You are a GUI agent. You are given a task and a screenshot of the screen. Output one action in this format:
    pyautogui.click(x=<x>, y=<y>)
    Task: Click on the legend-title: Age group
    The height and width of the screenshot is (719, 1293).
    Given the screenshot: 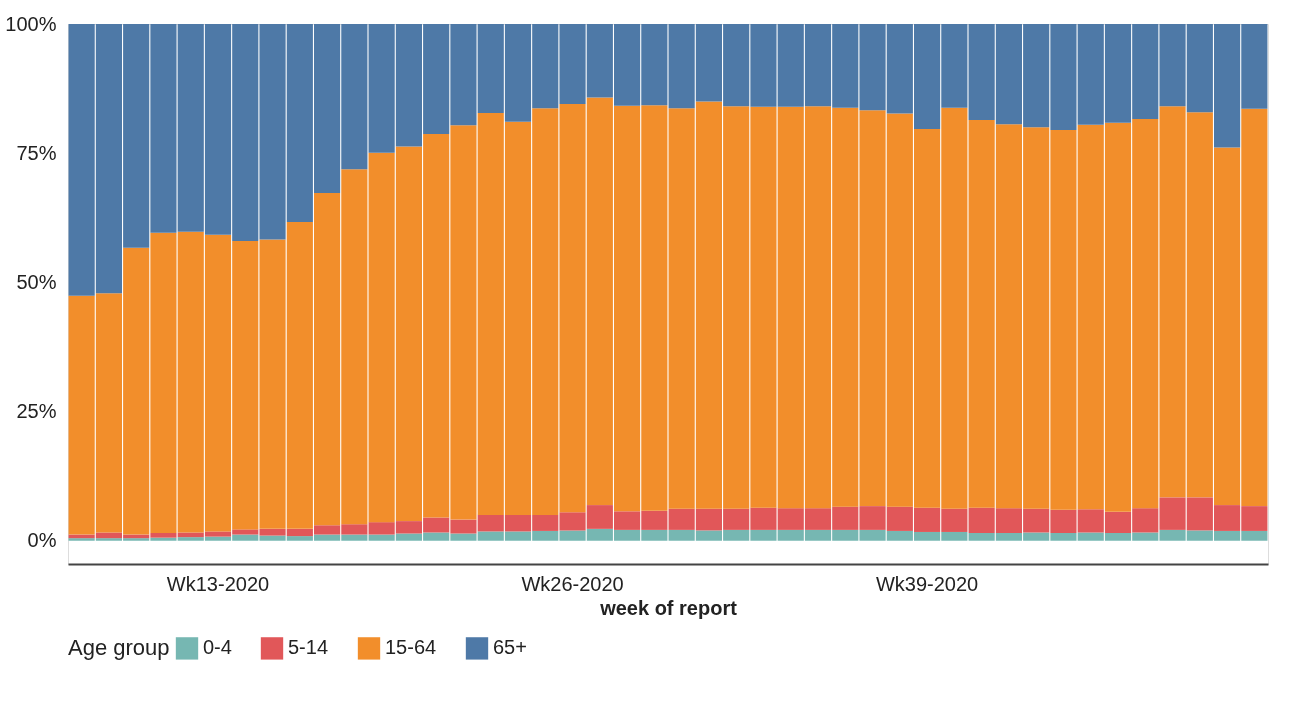 What is the action you would take?
    pyautogui.click(x=119, y=647)
    